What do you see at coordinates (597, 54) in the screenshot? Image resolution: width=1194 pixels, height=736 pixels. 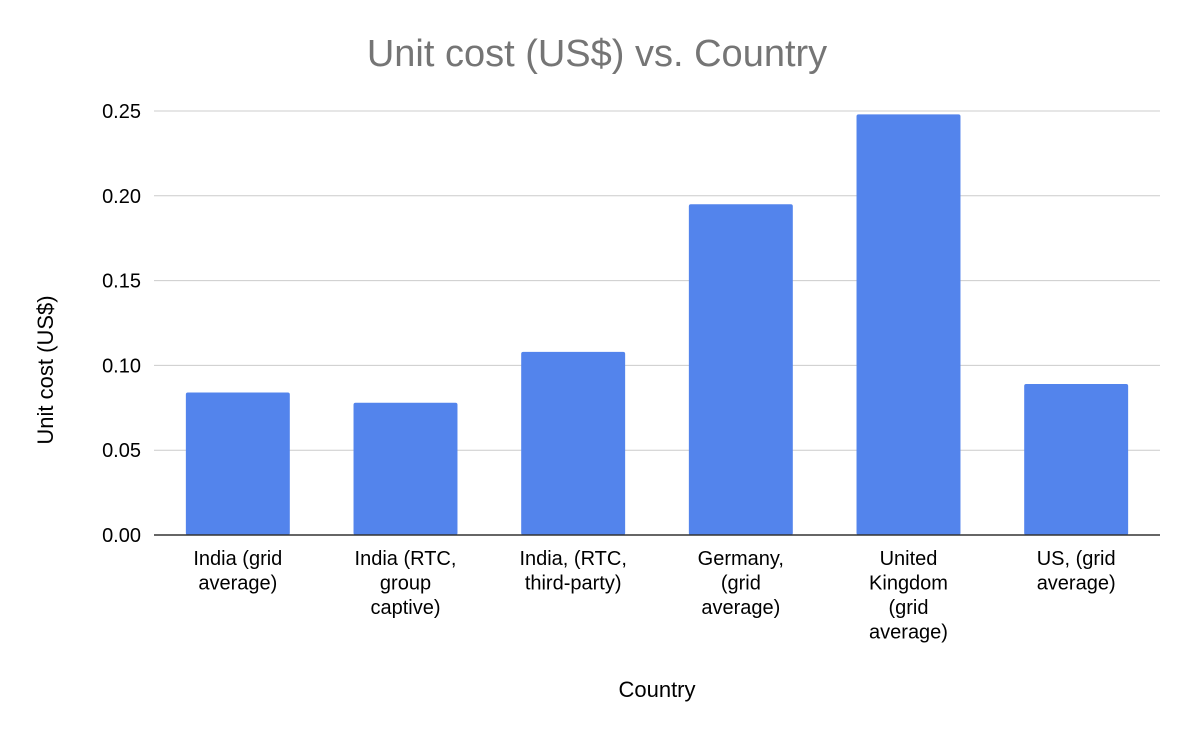 I see `chart-title: Unit cost (US$) vs. Country` at bounding box center [597, 54].